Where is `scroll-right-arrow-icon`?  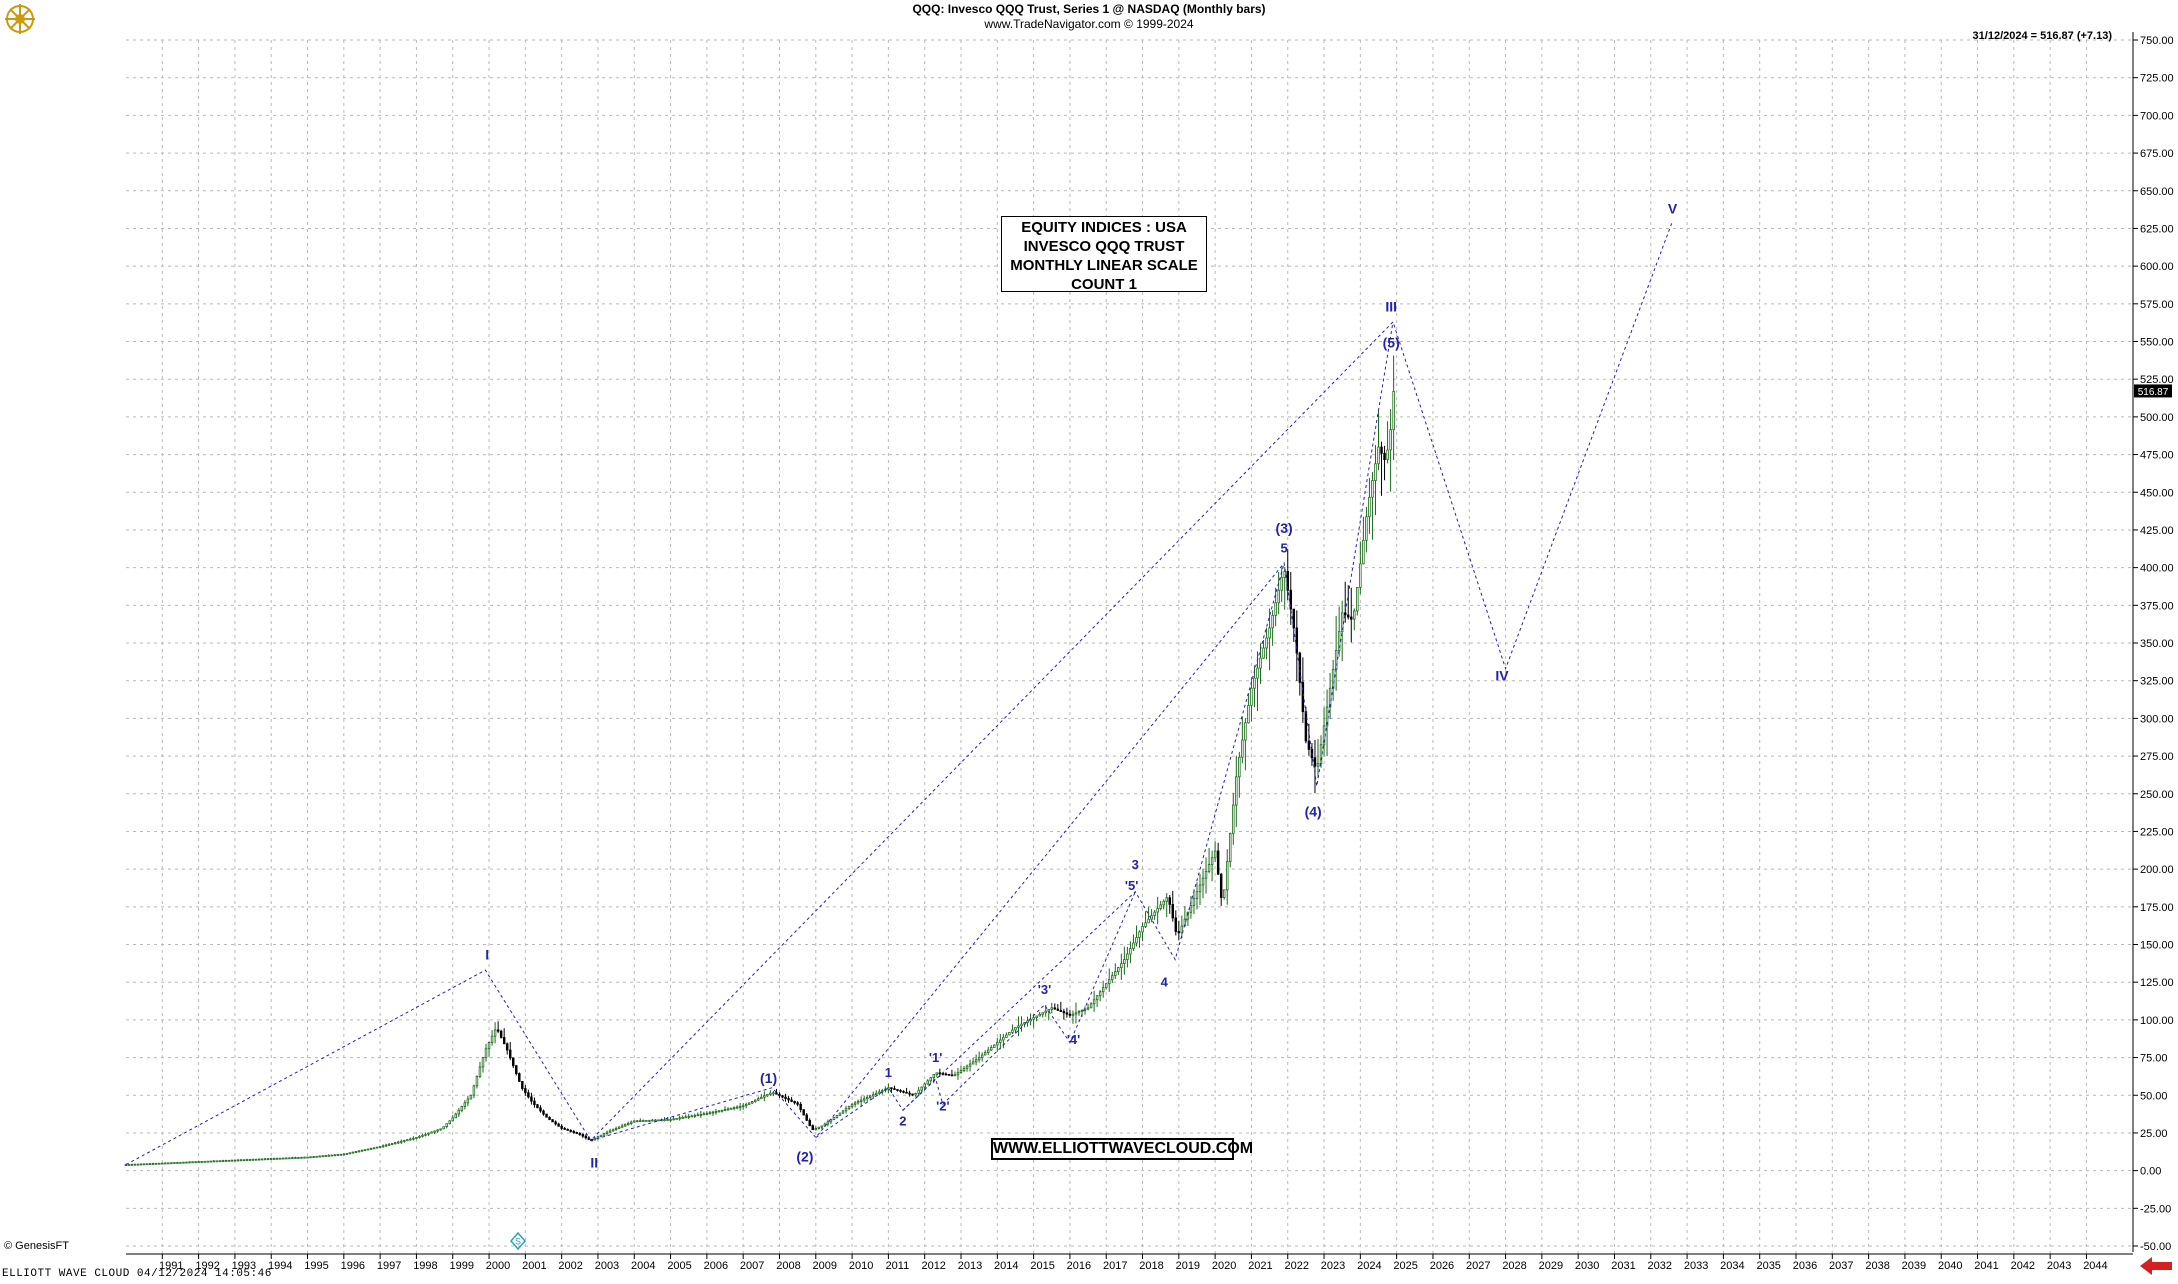
scroll-right-arrow-icon is located at coordinates (2156, 1268).